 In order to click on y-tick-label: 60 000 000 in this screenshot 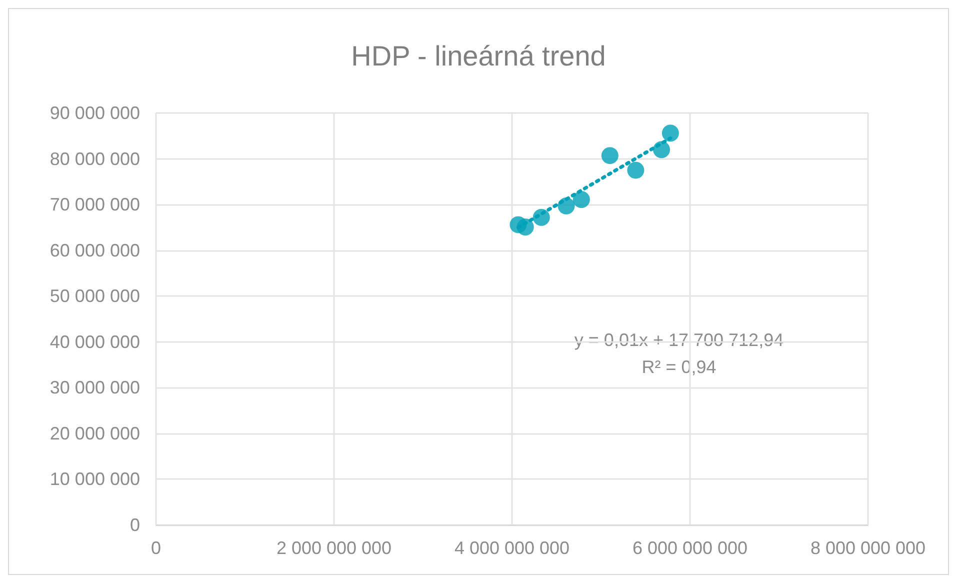, I will do `click(95, 250)`.